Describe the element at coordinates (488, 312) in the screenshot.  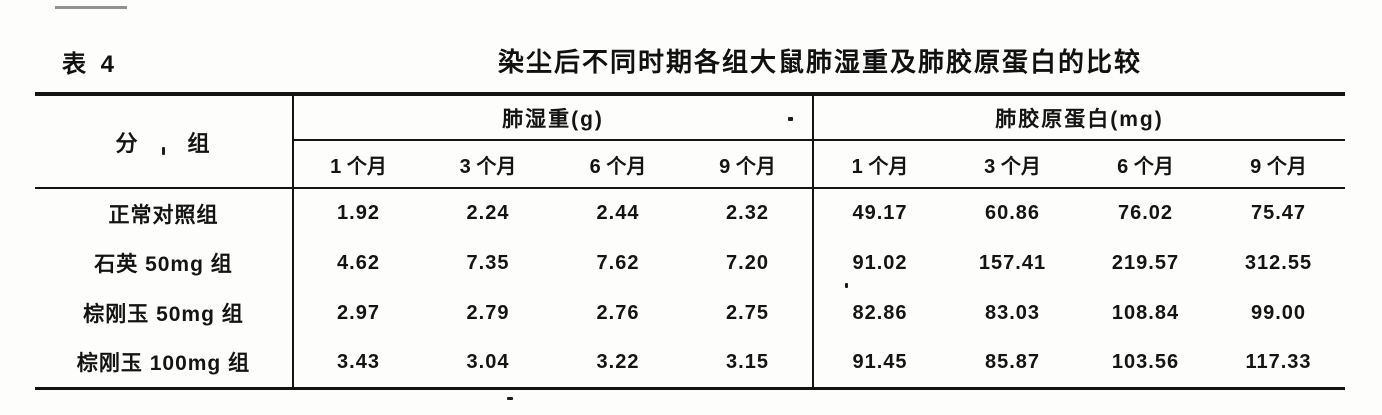
I see `data-cell: 2.79` at that location.